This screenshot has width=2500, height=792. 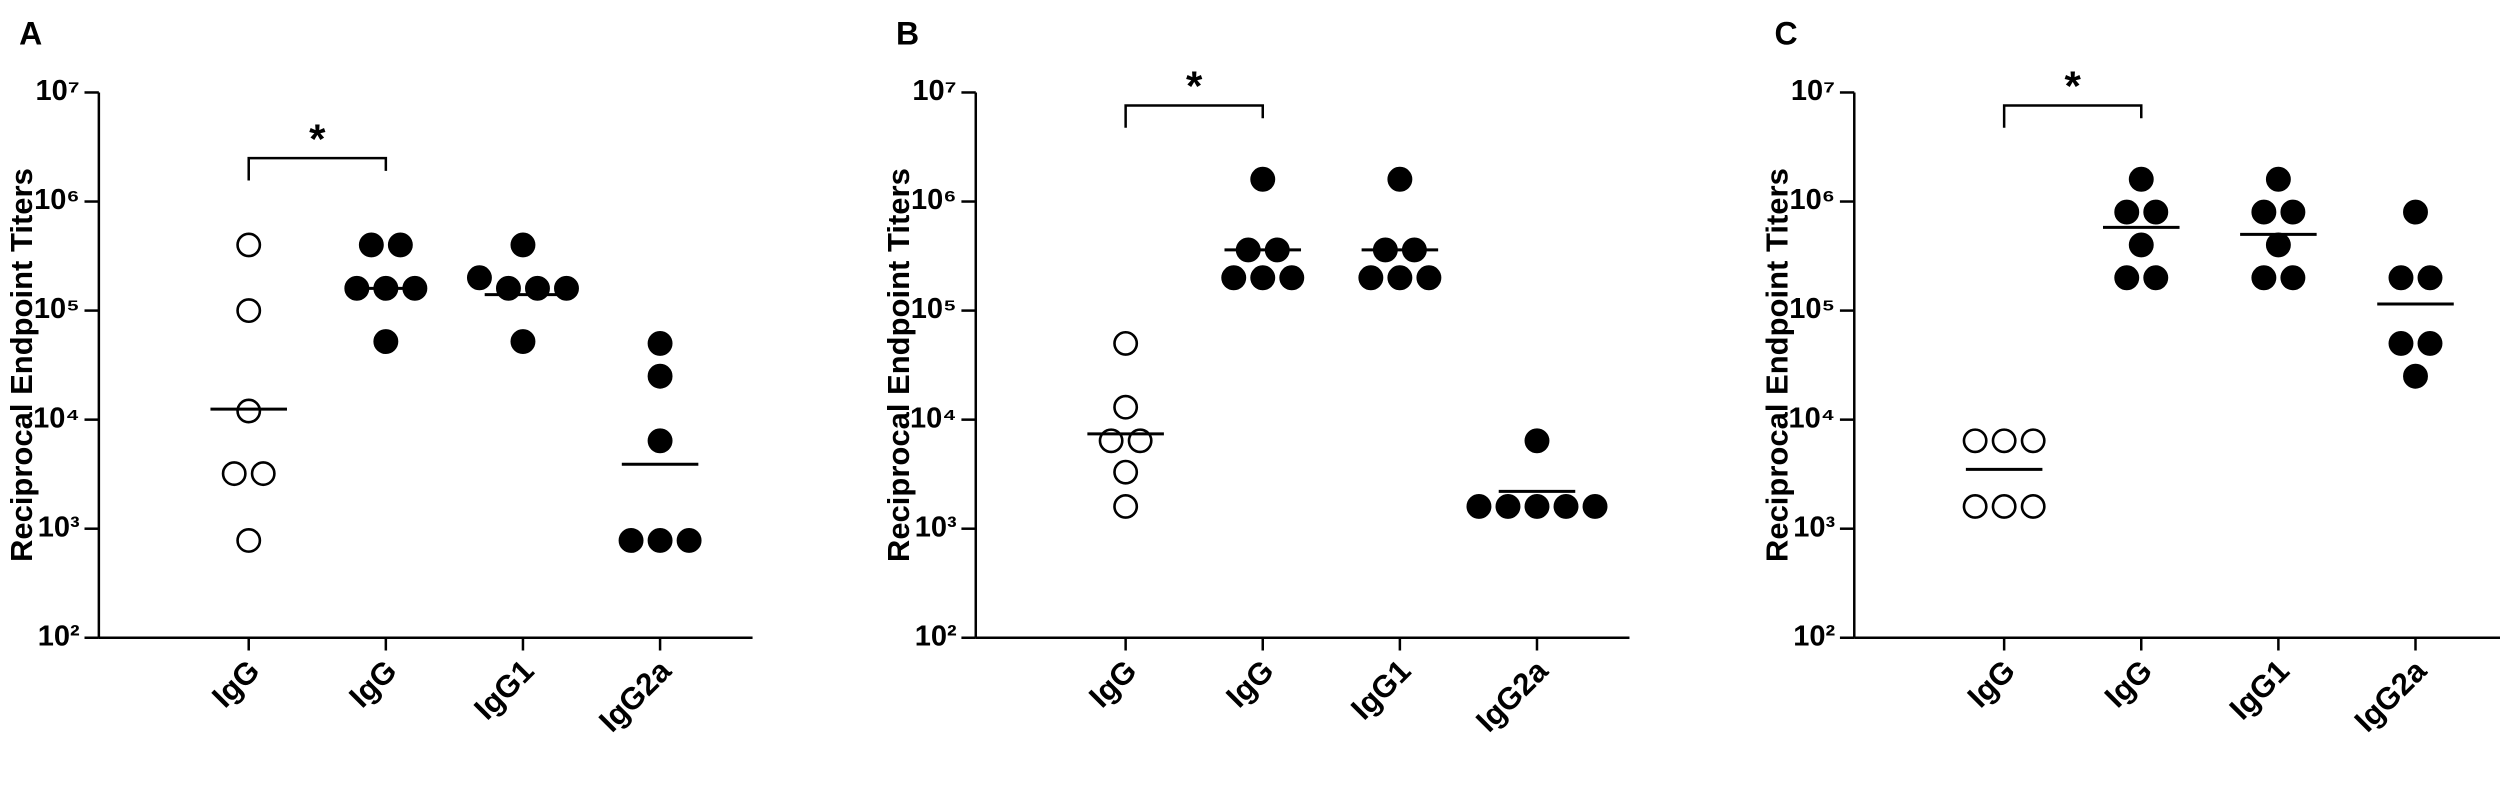 I want to click on panel-label: B, so click(x=907, y=34).